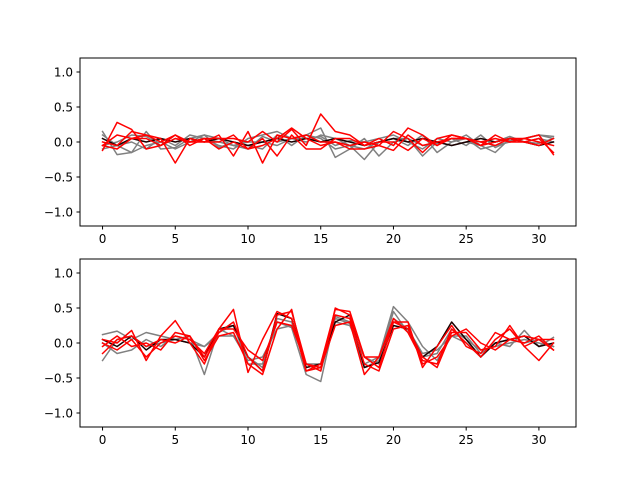 This screenshot has width=640, height=480. I want to click on top-x-tick-label-3: 15, so click(320, 239).